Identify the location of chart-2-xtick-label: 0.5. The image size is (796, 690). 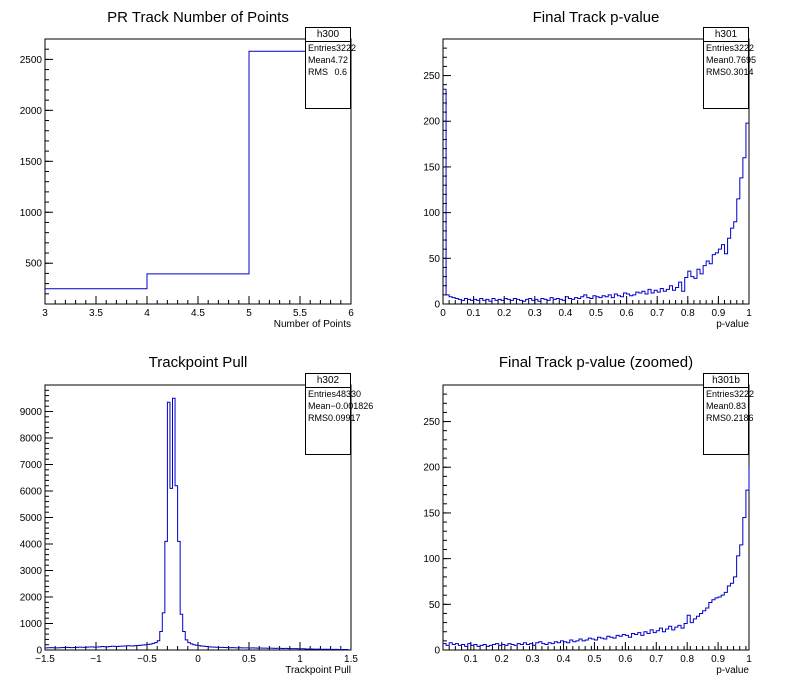
(596, 313).